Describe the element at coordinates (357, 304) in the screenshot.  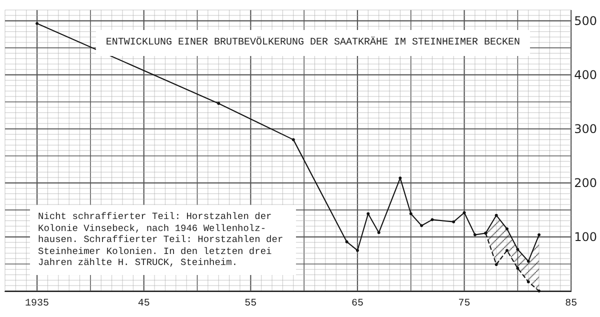
I see `x-tick-label: 65` at that location.